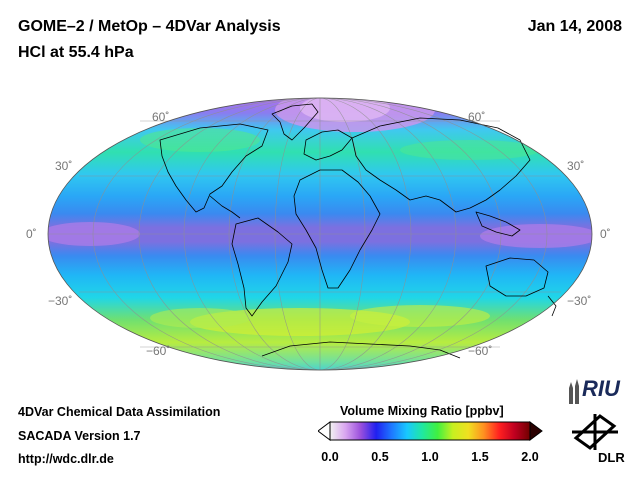  Describe the element at coordinates (611, 457) in the screenshot. I see `dlr-logo-text: DLR` at that location.